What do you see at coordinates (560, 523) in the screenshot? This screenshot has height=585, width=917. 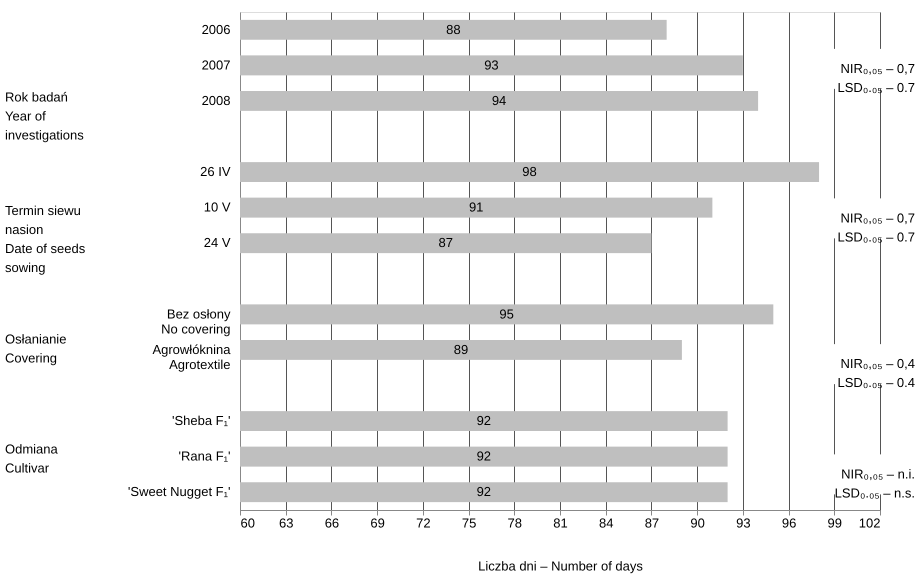 I see `x-tick-label: 81` at bounding box center [560, 523].